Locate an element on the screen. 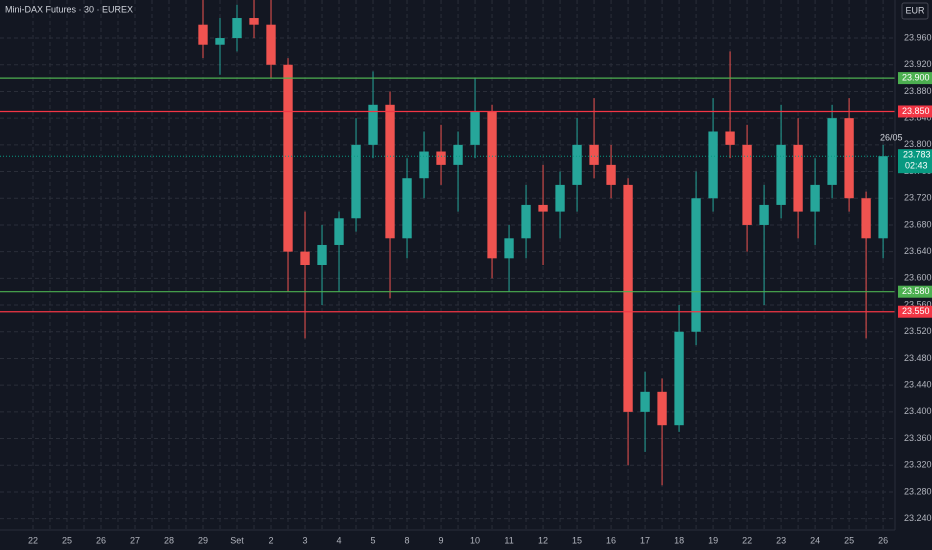 This screenshot has height=550, width=932. y-tick-label: 23.640 is located at coordinates (918, 251).